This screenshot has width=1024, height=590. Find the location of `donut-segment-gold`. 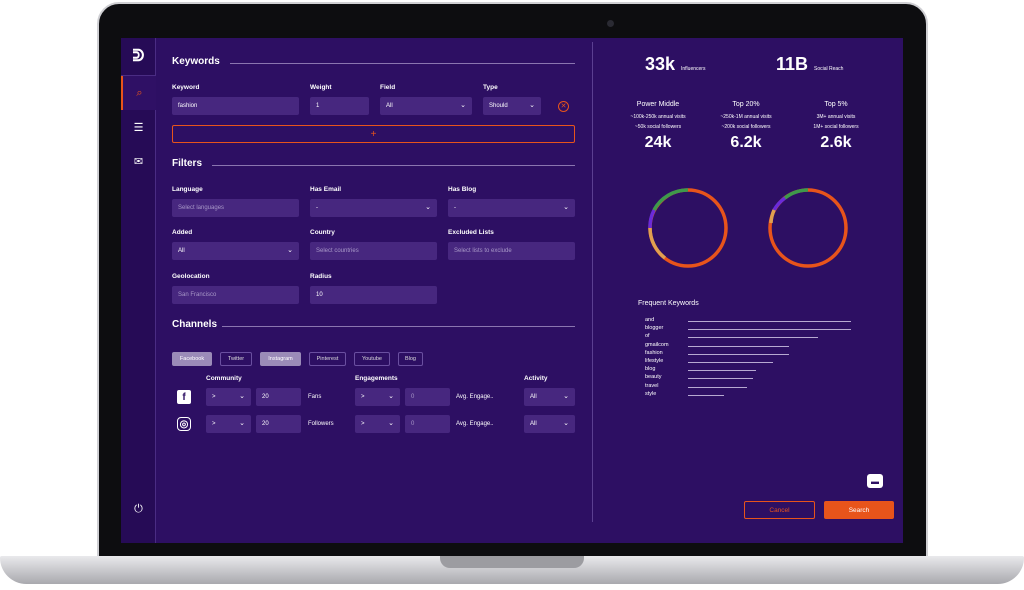

donut-segment-gold is located at coordinates (772, 216).